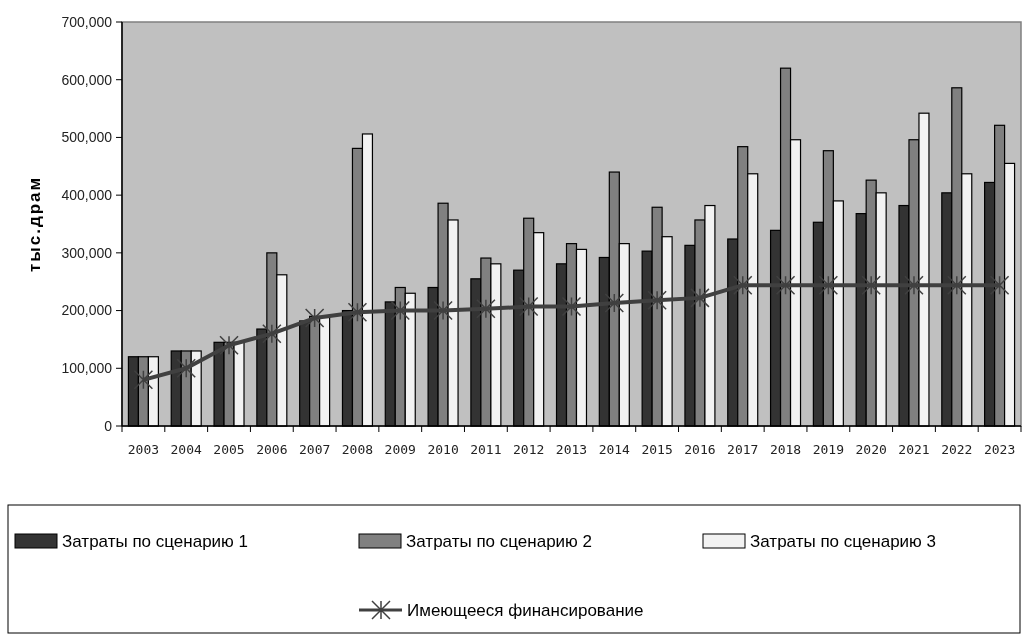  What do you see at coordinates (87, 252) in the screenshot?
I see `y-tick-label: 300,000` at bounding box center [87, 252].